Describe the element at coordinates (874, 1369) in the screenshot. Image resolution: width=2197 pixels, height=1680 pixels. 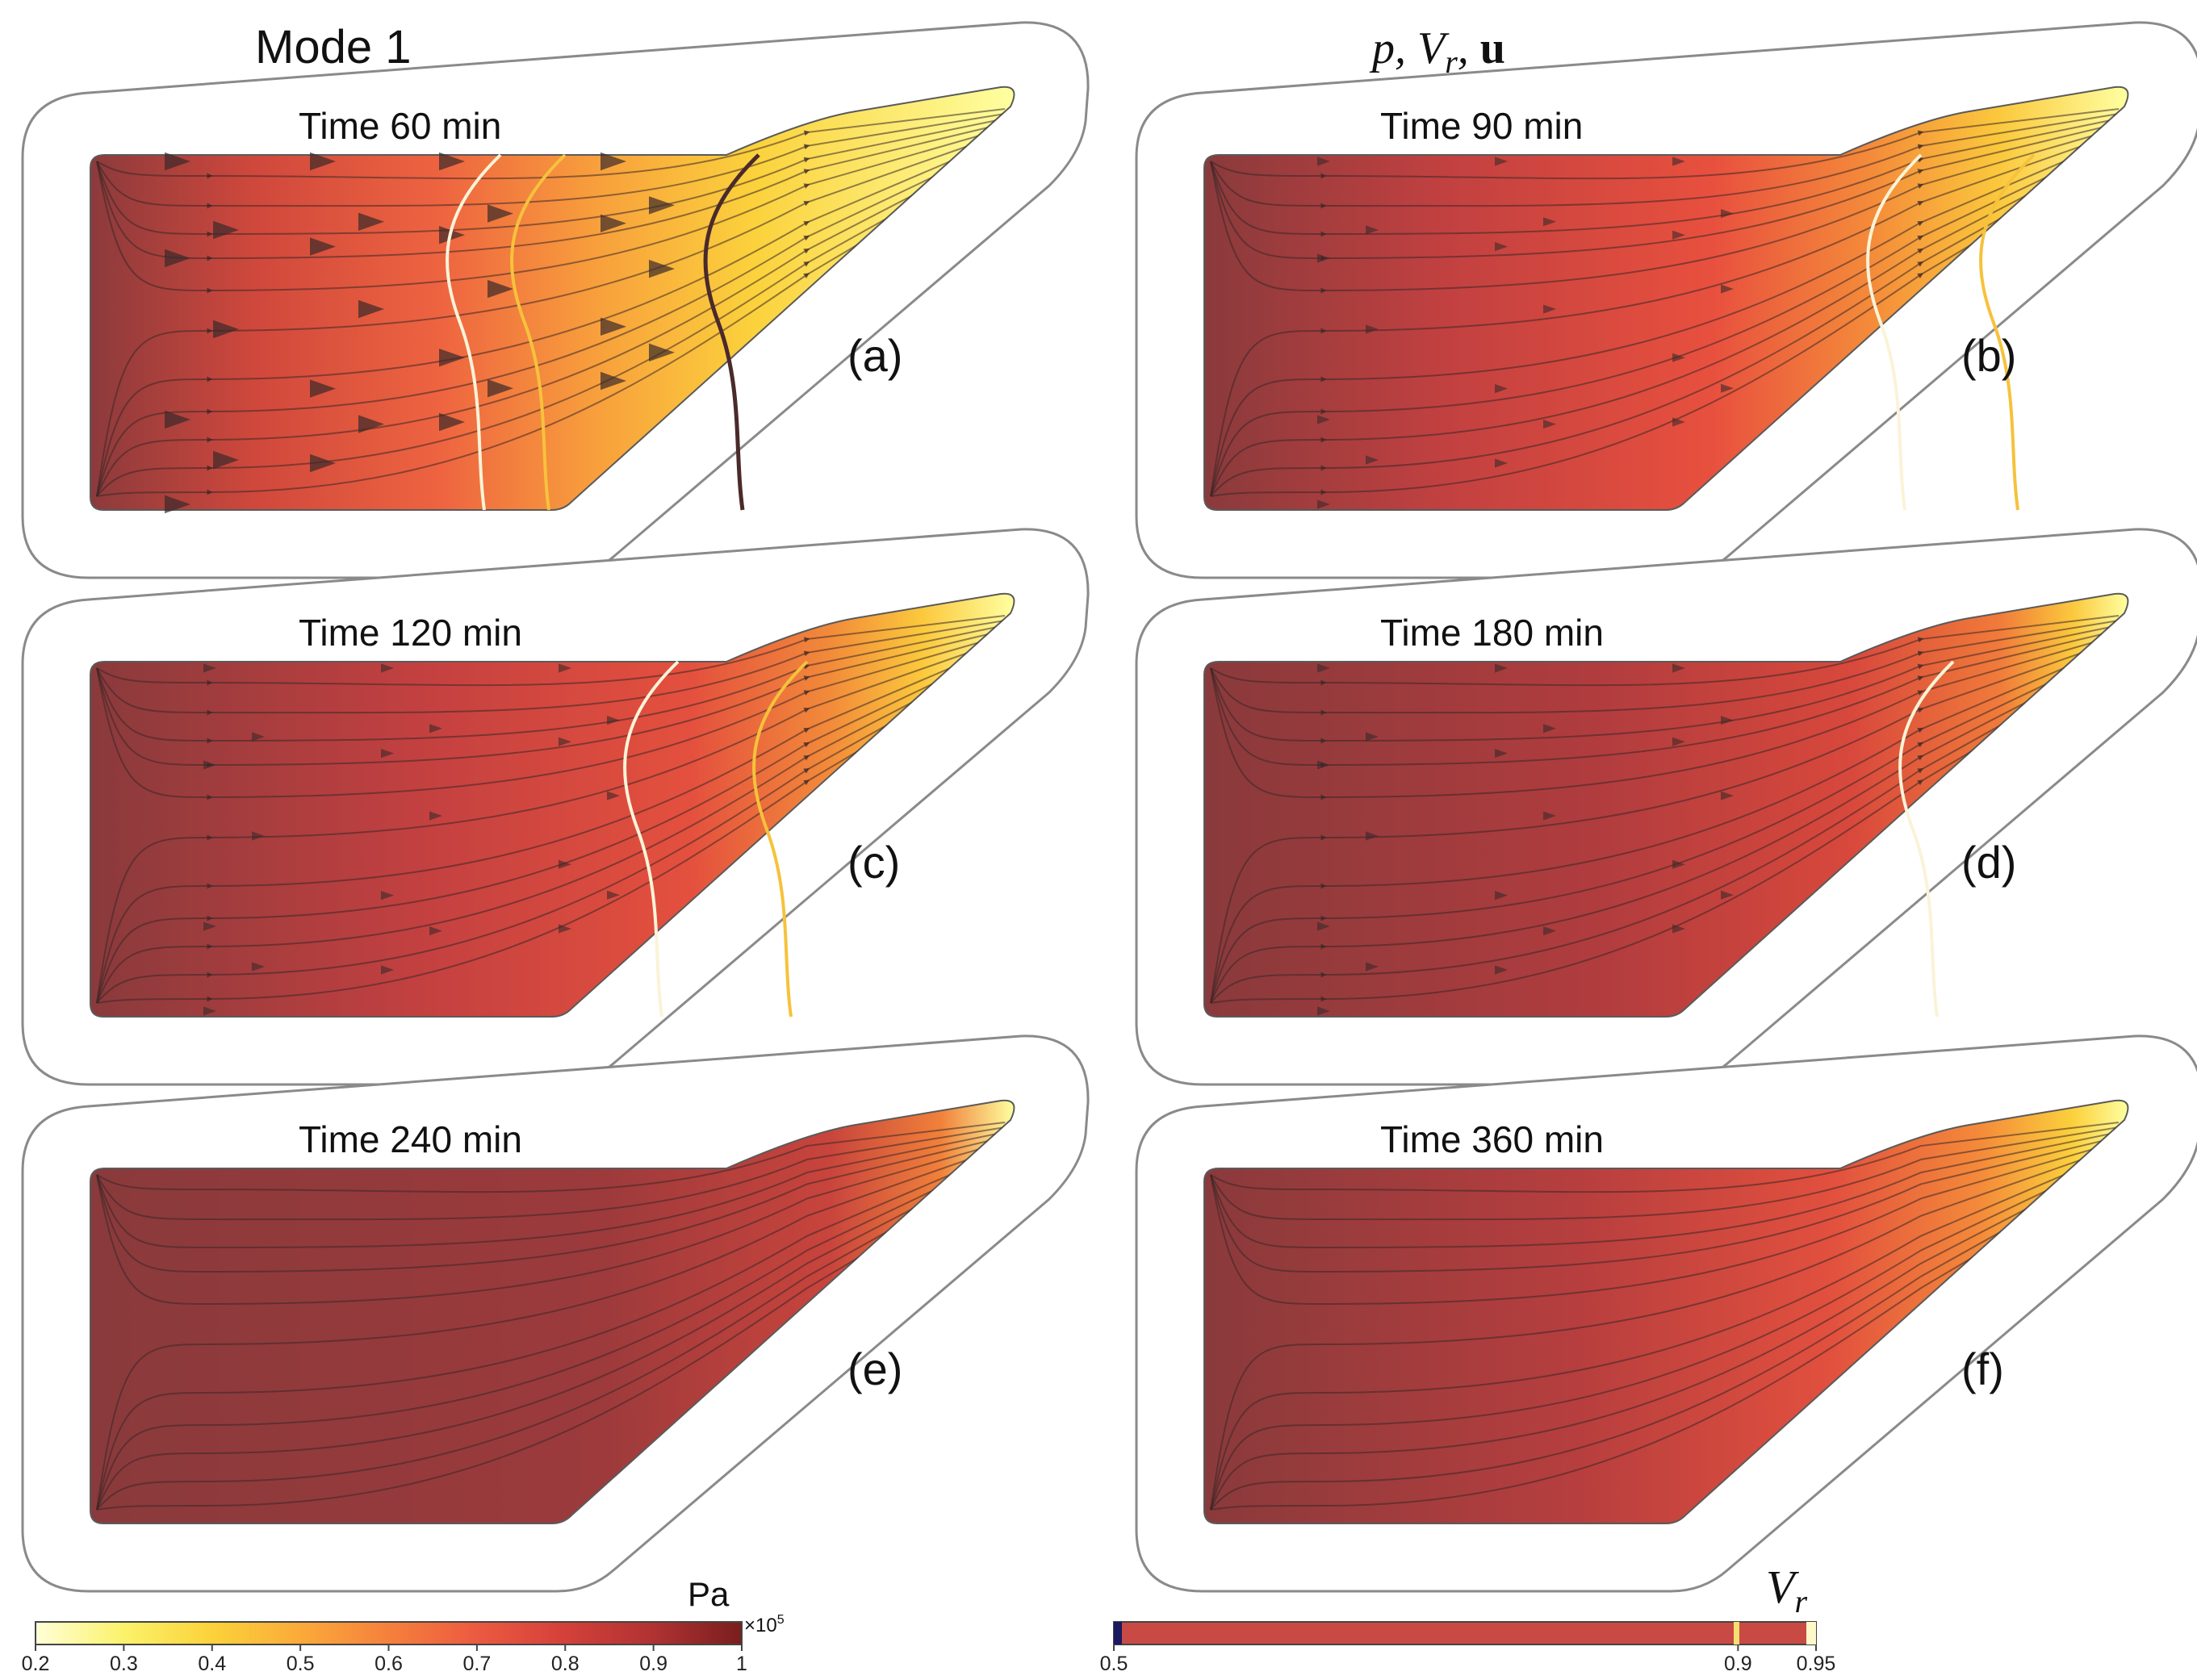
I see `panel-label: (e)` at that location.